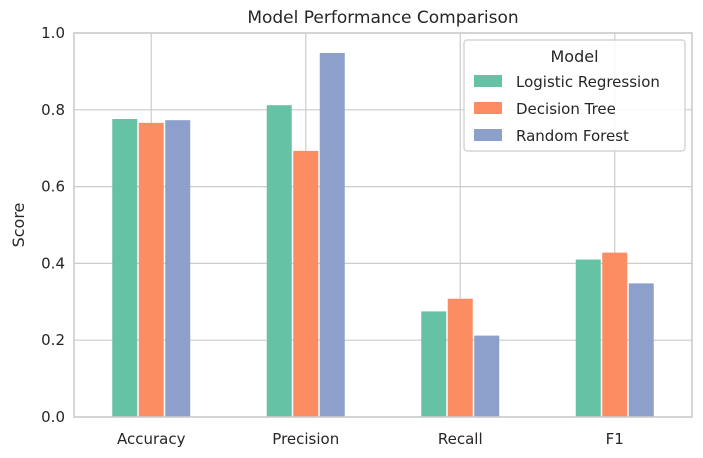 This screenshot has width=703, height=458. Describe the element at coordinates (460, 439) in the screenshot. I see `x-tick-label: Recall` at that location.